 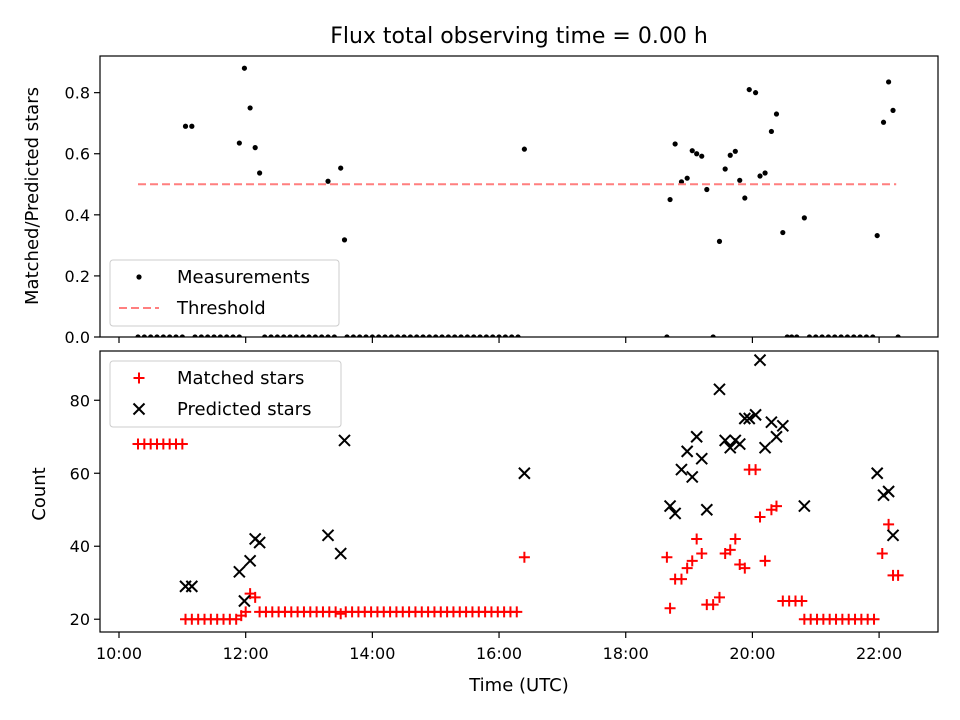 I want to click on y-tick-label: 0.2, so click(x=77, y=276).